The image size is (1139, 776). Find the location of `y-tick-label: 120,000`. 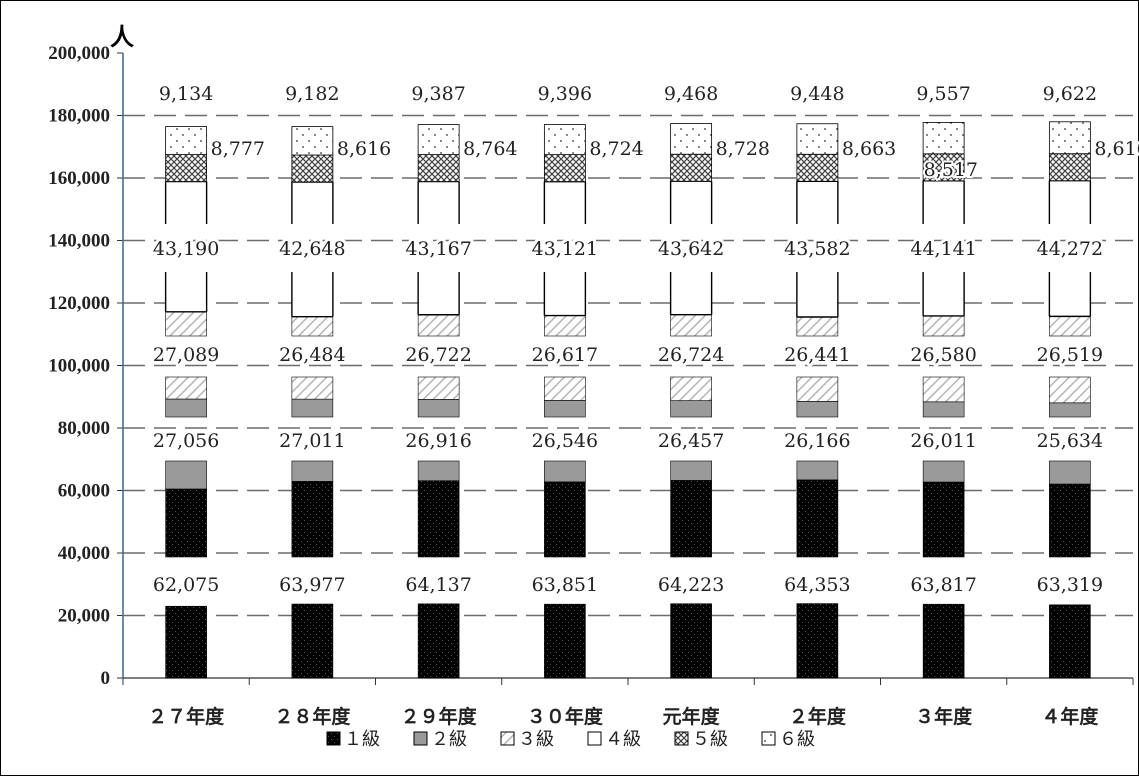

y-tick-label: 120,000 is located at coordinates (79, 303).